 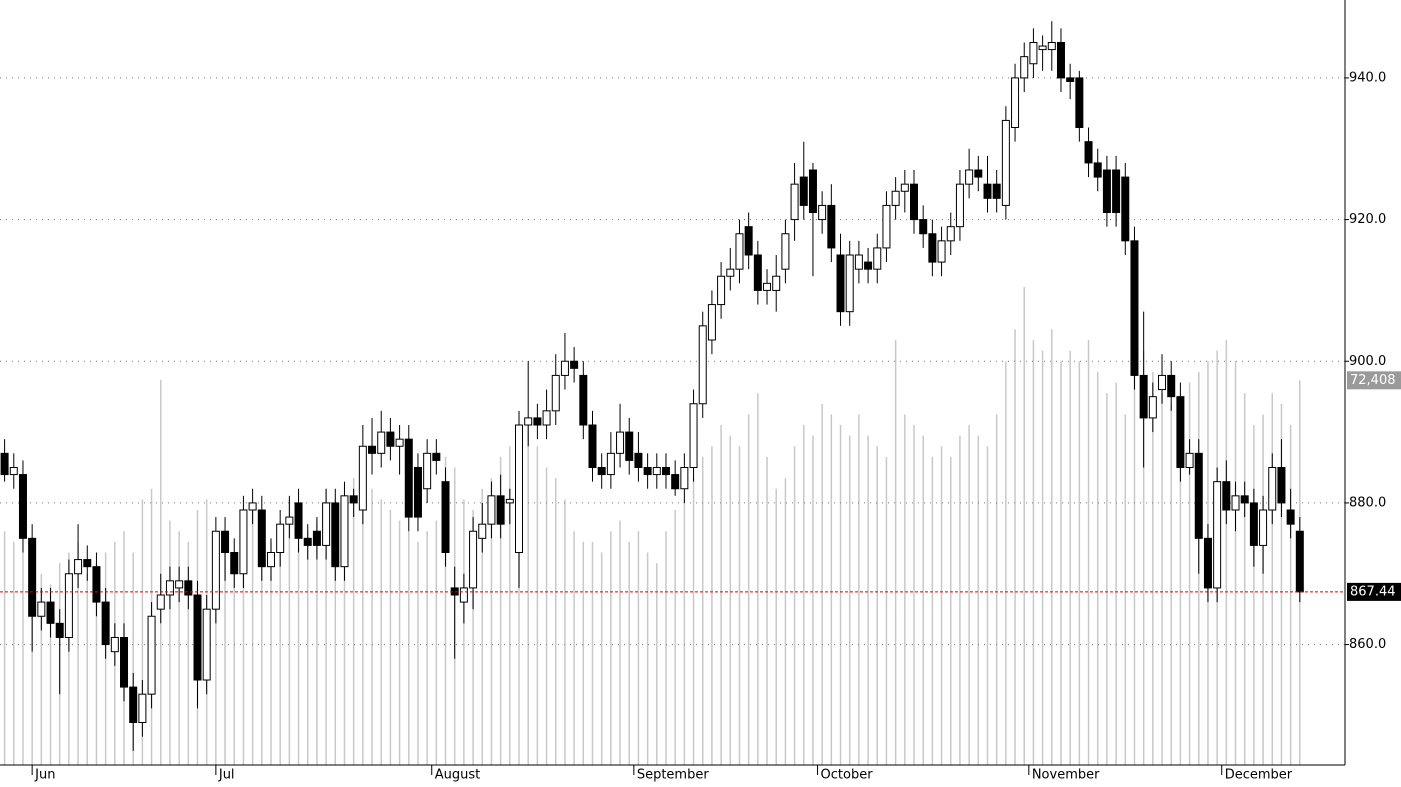 I want to click on last-price-label: 867.44, so click(x=1373, y=591).